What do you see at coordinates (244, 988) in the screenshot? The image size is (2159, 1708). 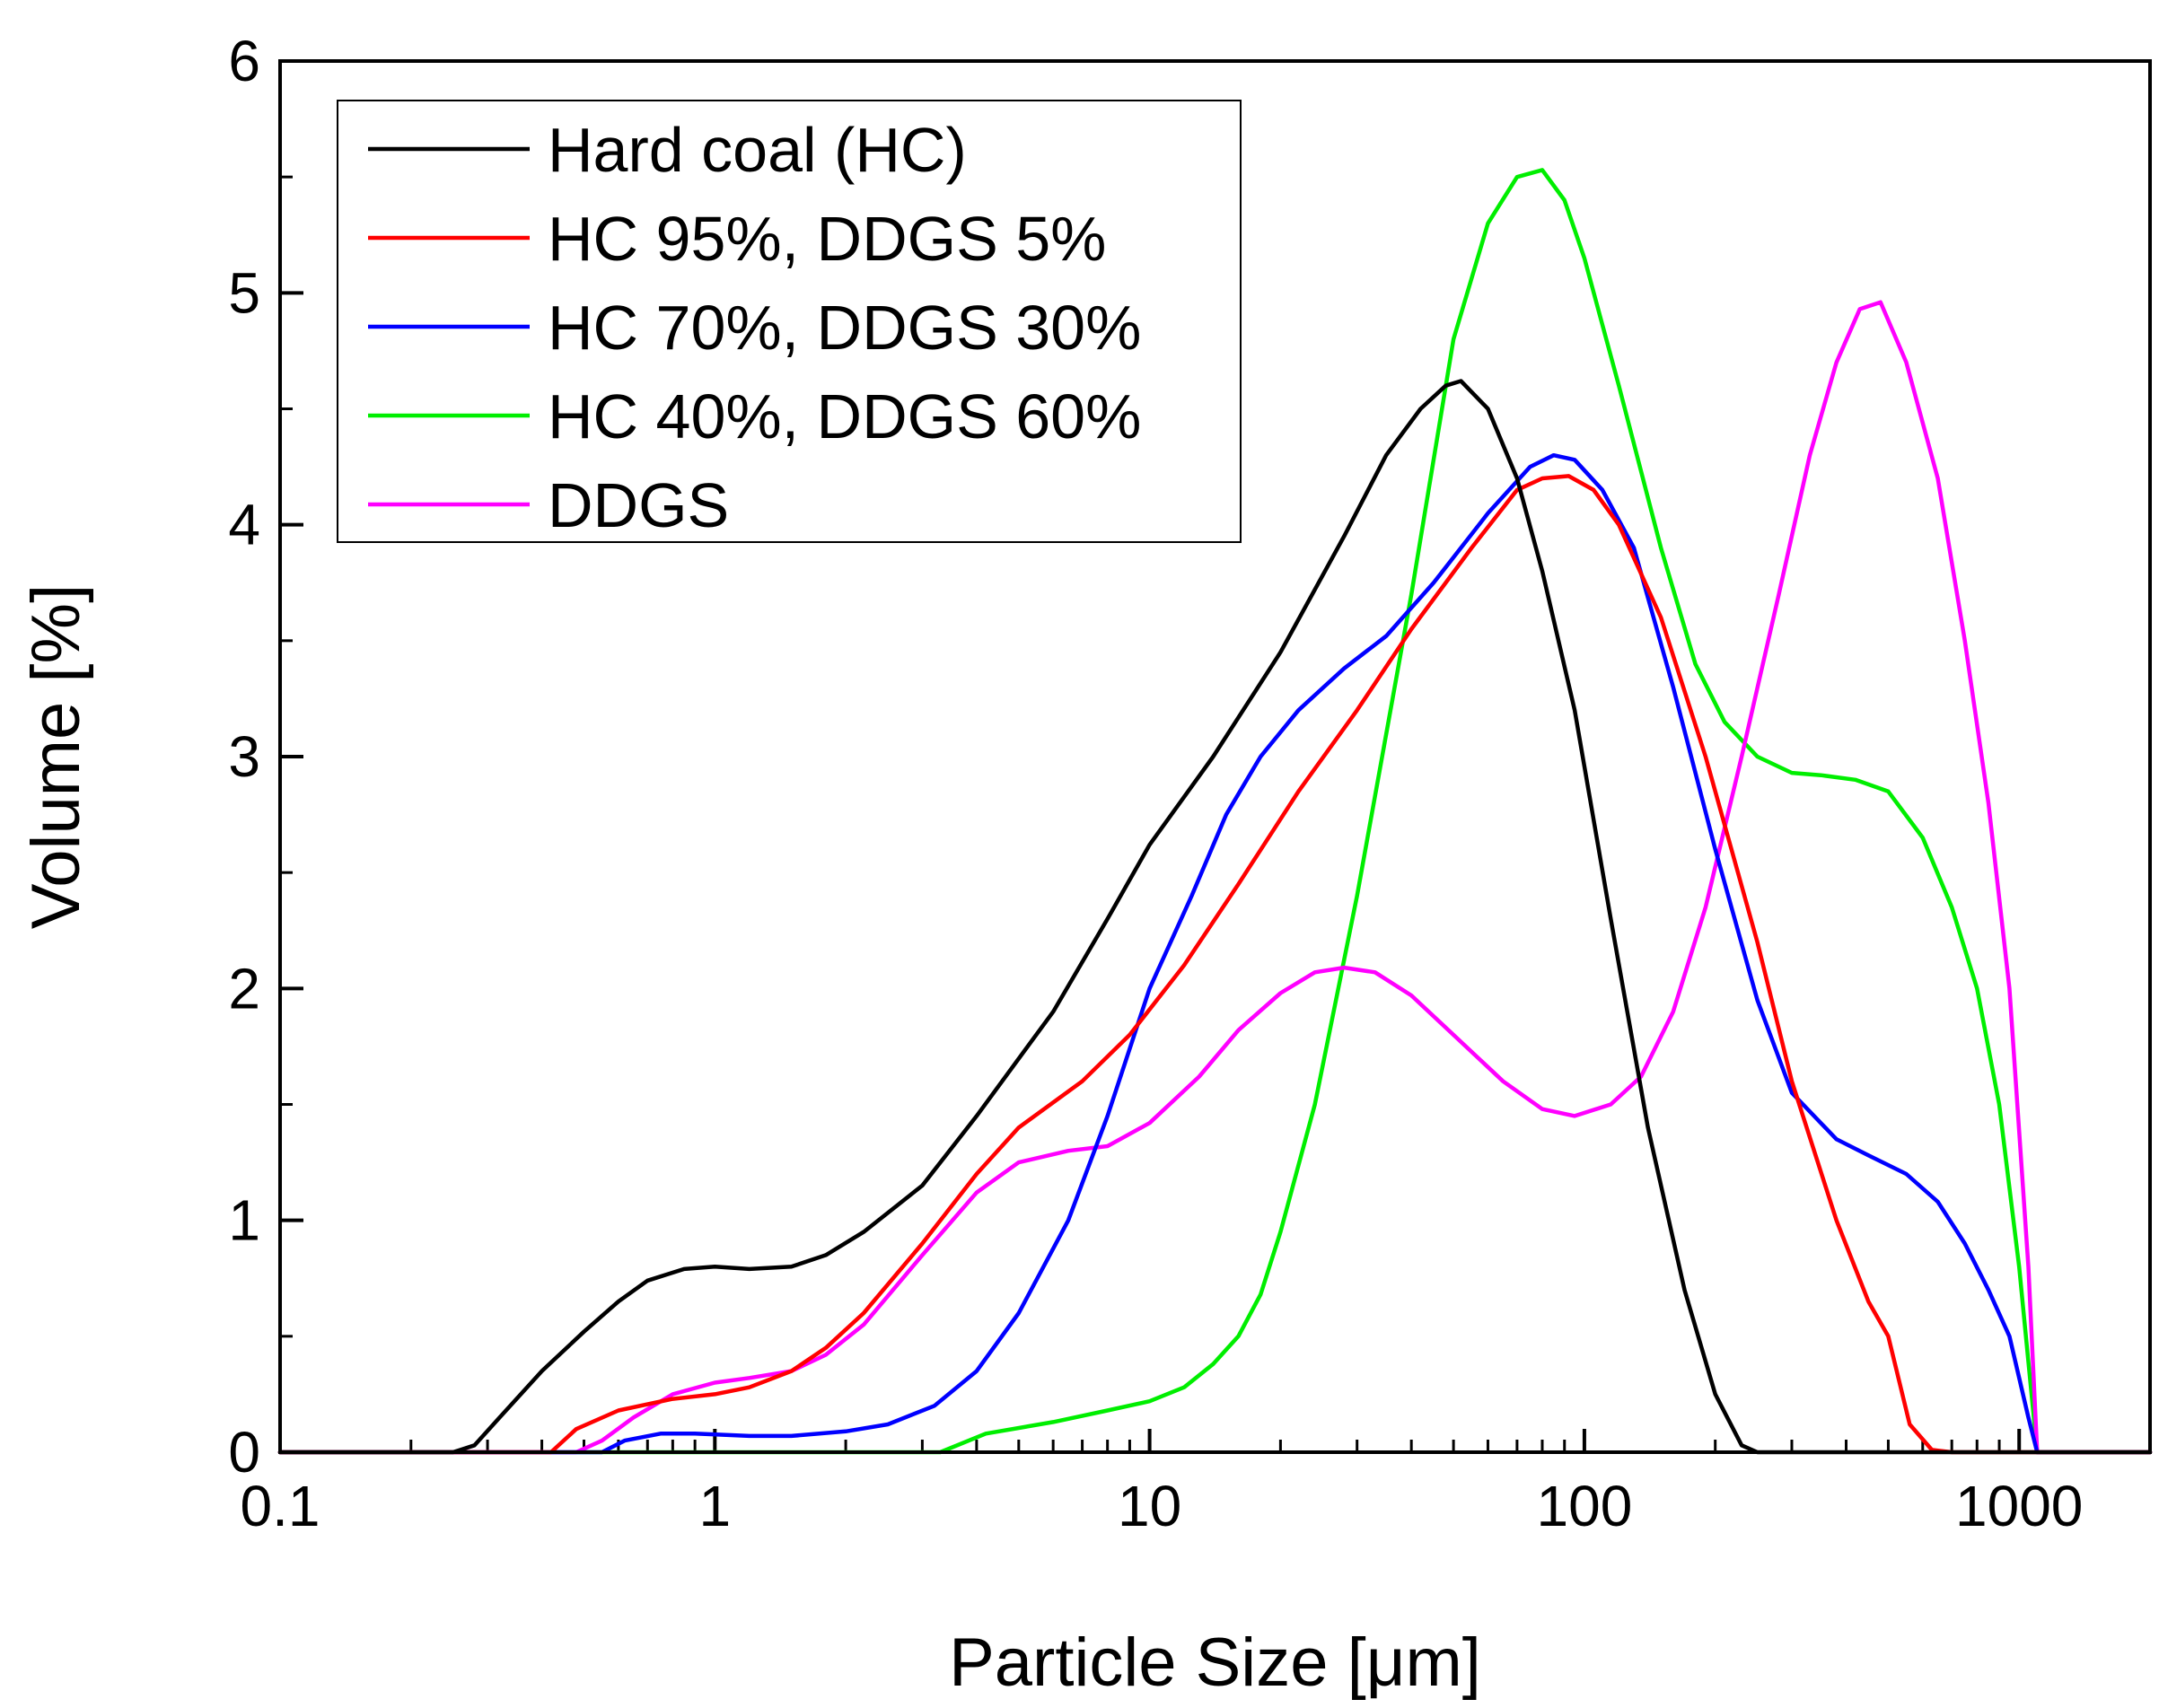 I see `y-tick-label: 2` at bounding box center [244, 988].